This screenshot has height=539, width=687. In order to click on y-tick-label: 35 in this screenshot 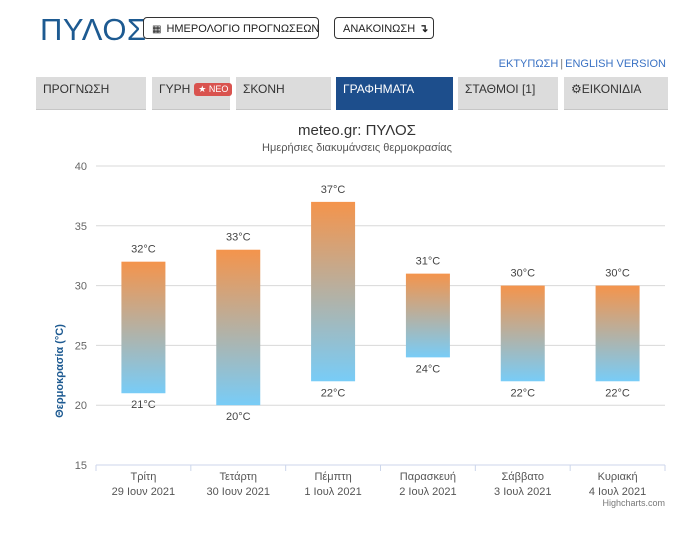, I will do `click(81, 227)`.